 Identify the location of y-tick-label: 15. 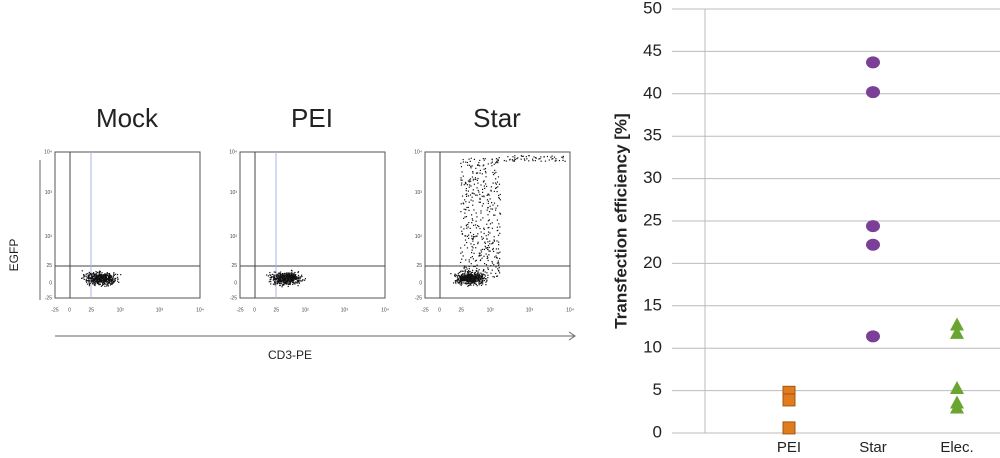
(652, 304).